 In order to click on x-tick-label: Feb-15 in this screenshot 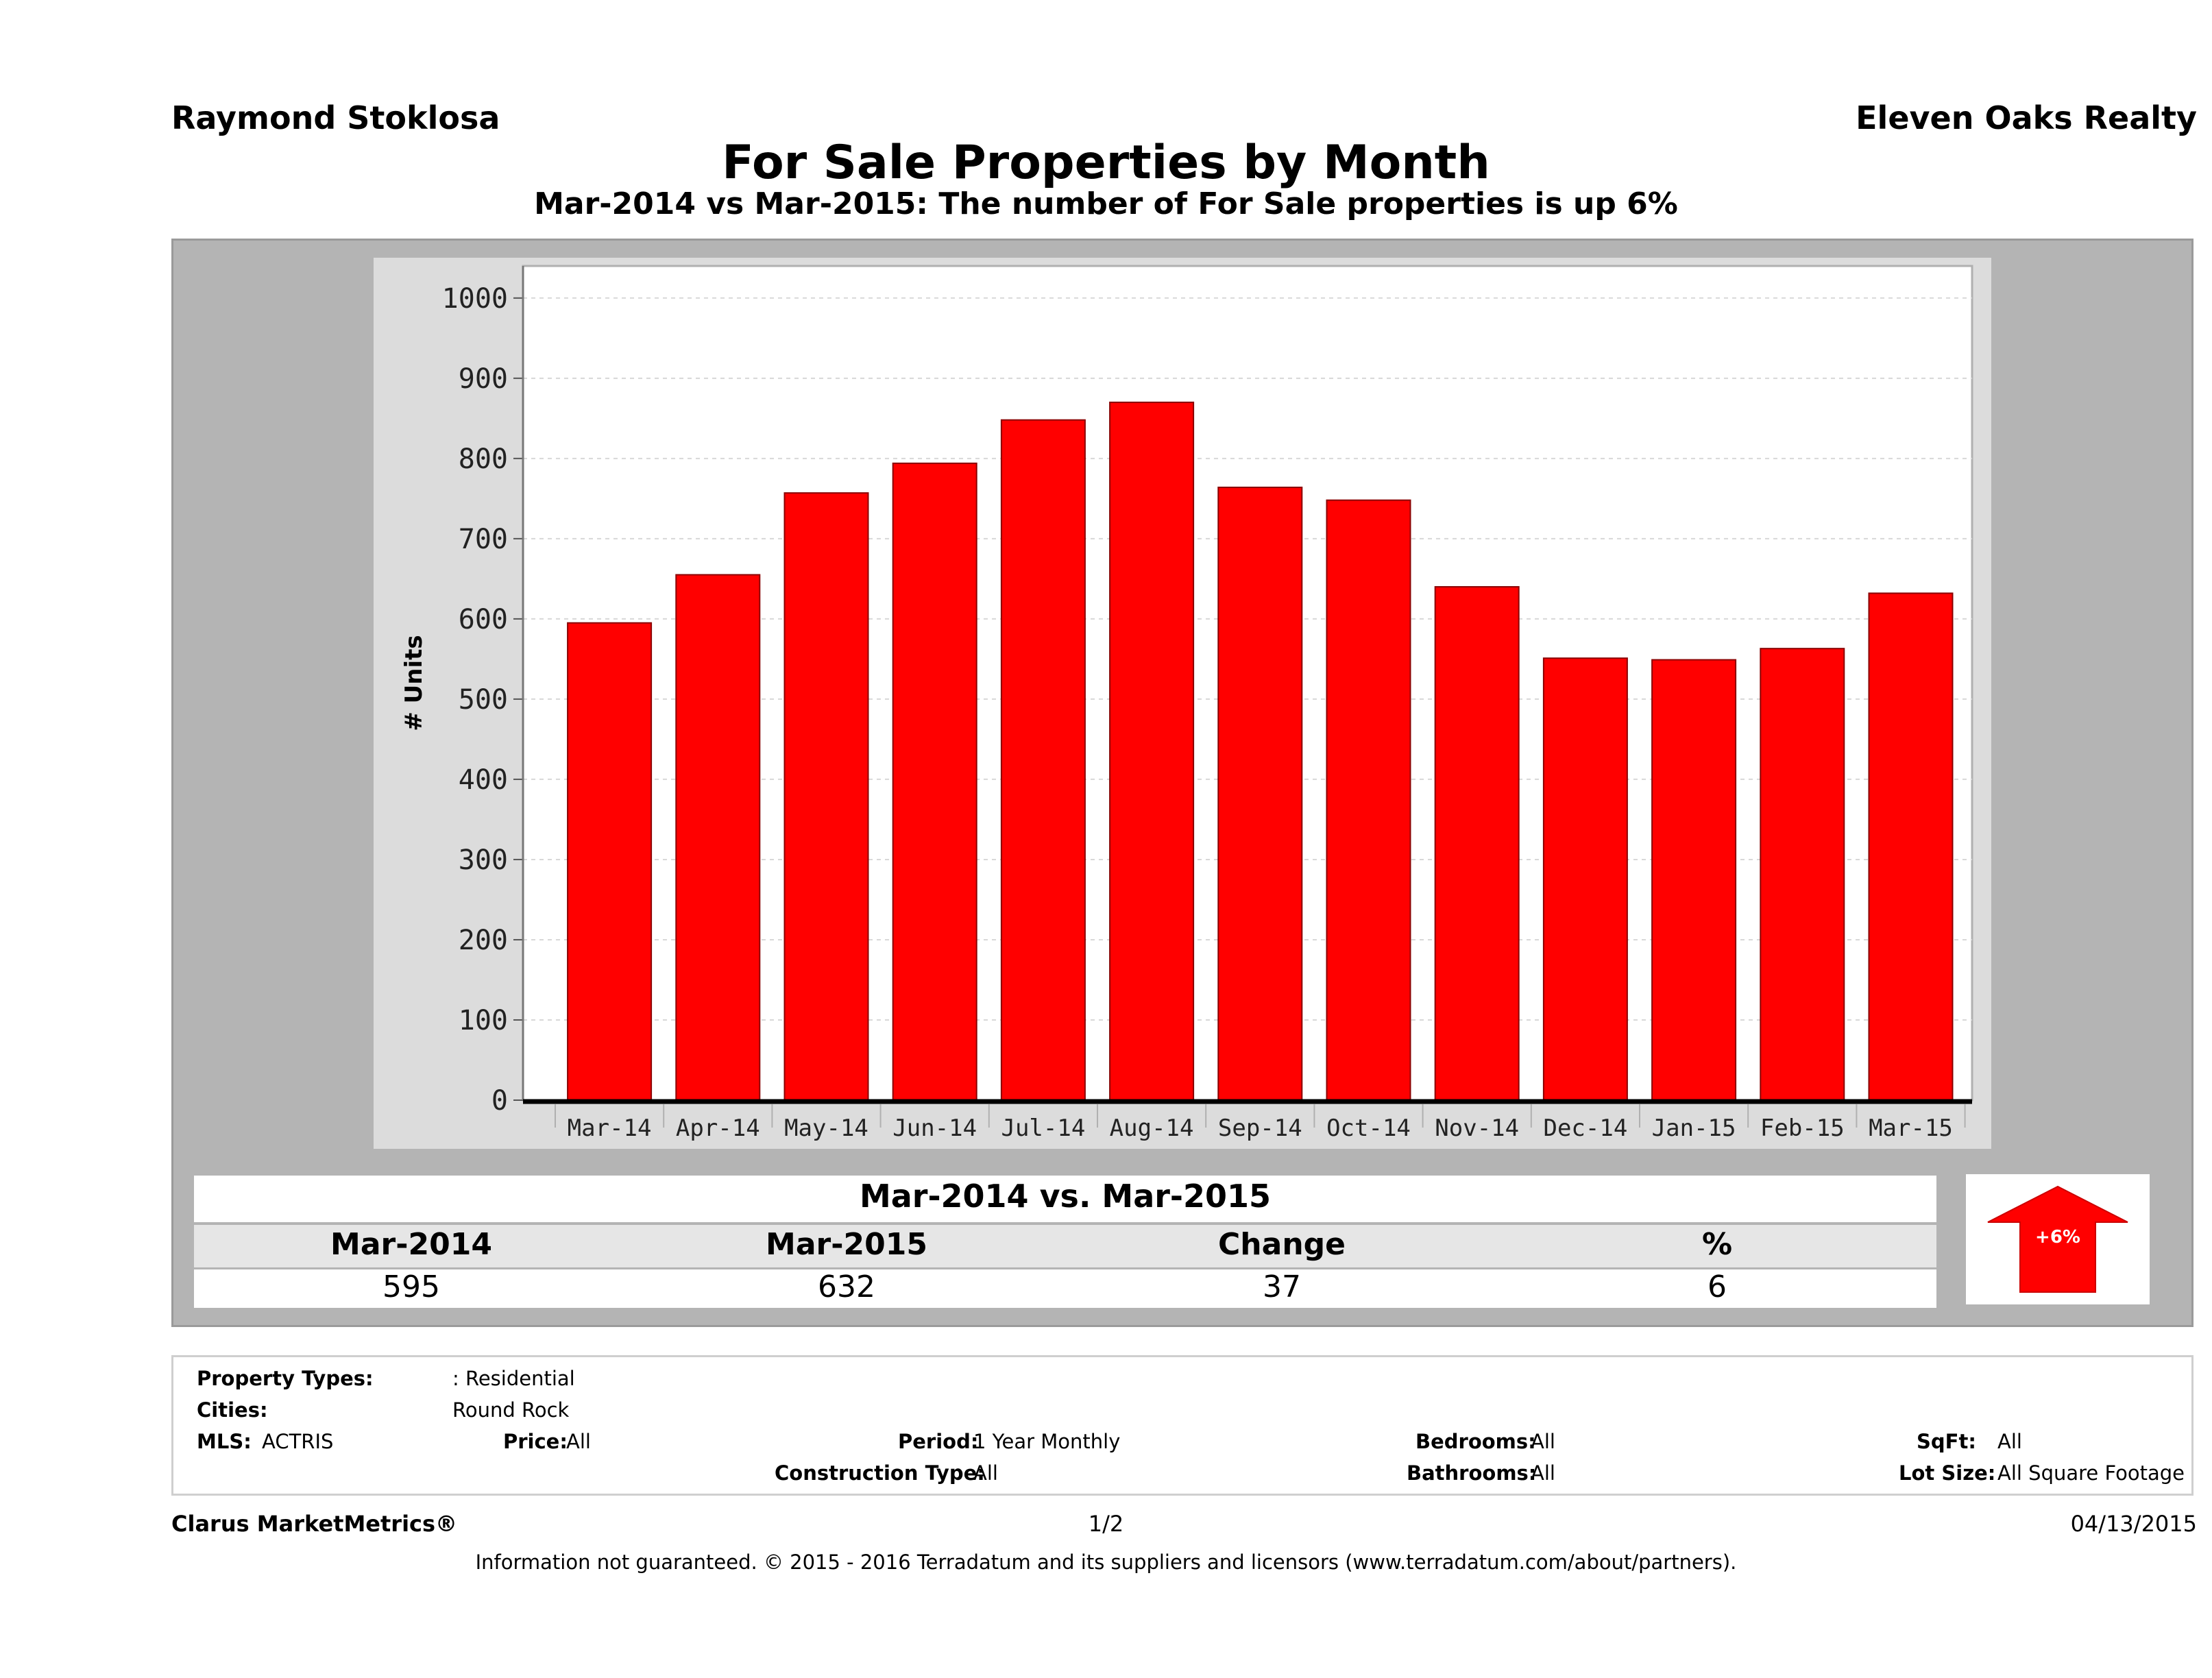, I will do `click(1803, 1128)`.